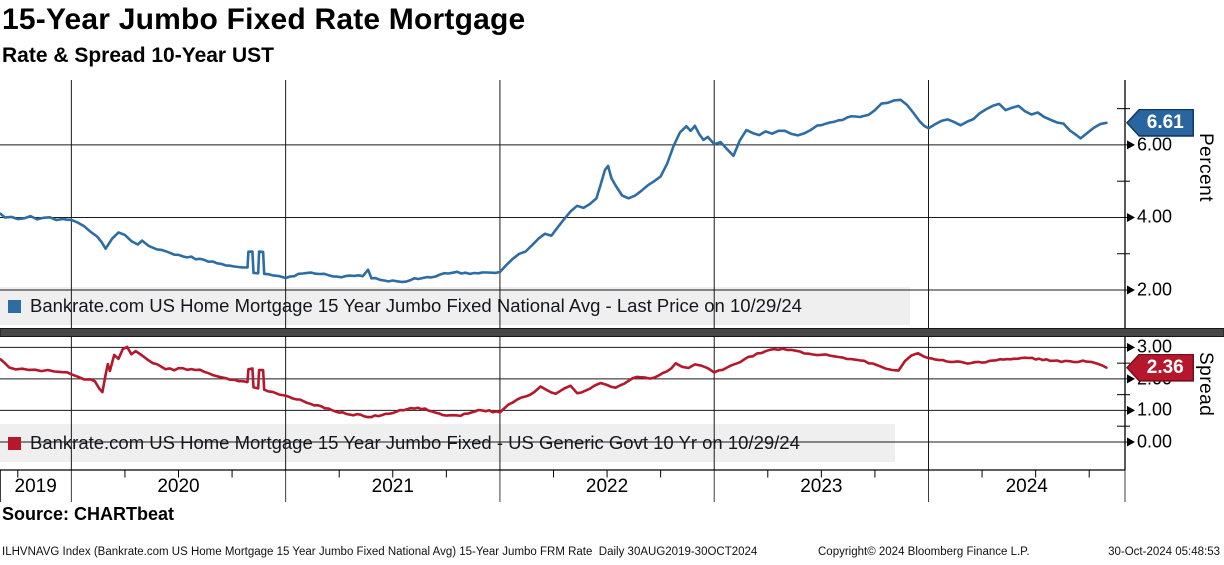  I want to click on spread-ytick-label: 0.00, so click(1155, 441).